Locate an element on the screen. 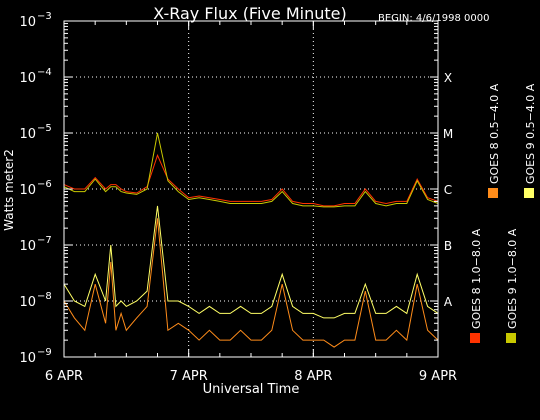 This screenshot has width=540, height=420. legend-label: GOES 8 1.0−8.0 A is located at coordinates (476, 278).